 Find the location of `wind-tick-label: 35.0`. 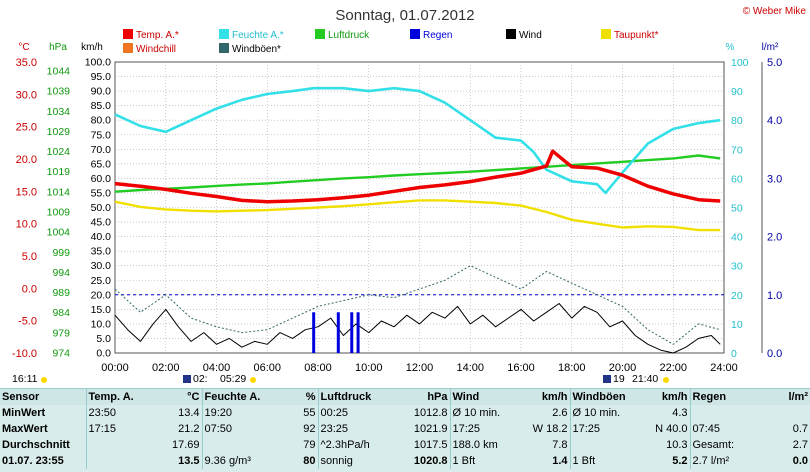

wind-tick-label: 35.0 is located at coordinates (101, 252).